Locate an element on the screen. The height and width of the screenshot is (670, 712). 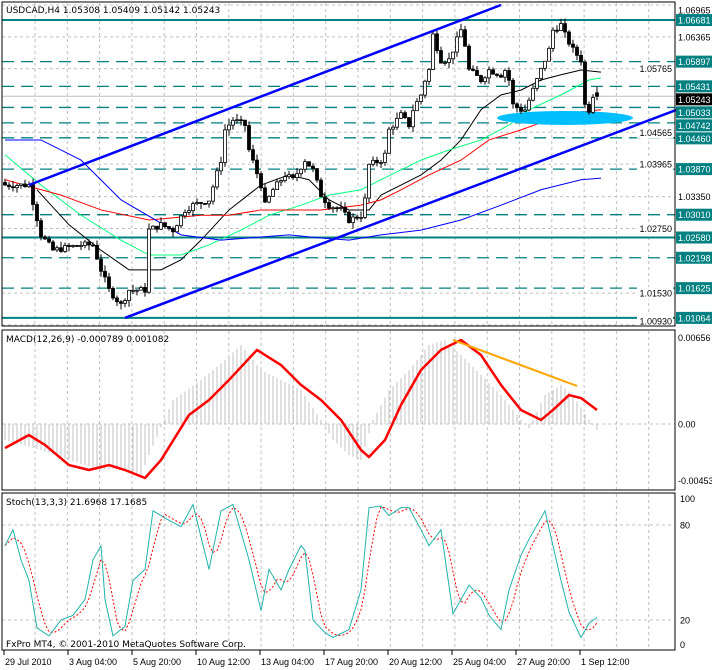
level-price-label: 1.01625 is located at coordinates (694, 289).